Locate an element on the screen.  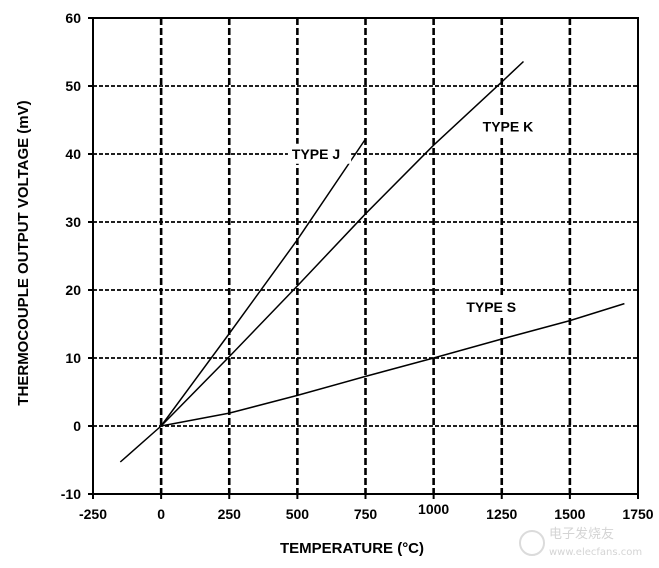
x-tick-label: 250 is located at coordinates (230, 514).